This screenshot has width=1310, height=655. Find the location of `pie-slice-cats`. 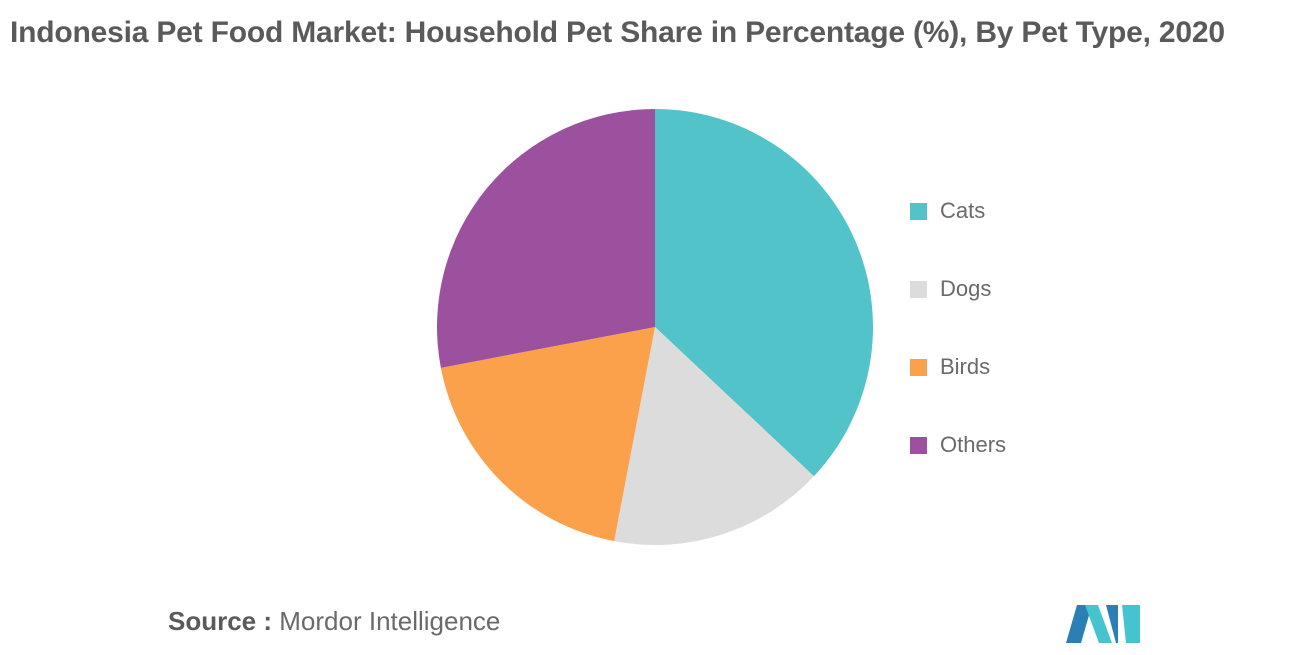

pie-slice-cats is located at coordinates (764, 293).